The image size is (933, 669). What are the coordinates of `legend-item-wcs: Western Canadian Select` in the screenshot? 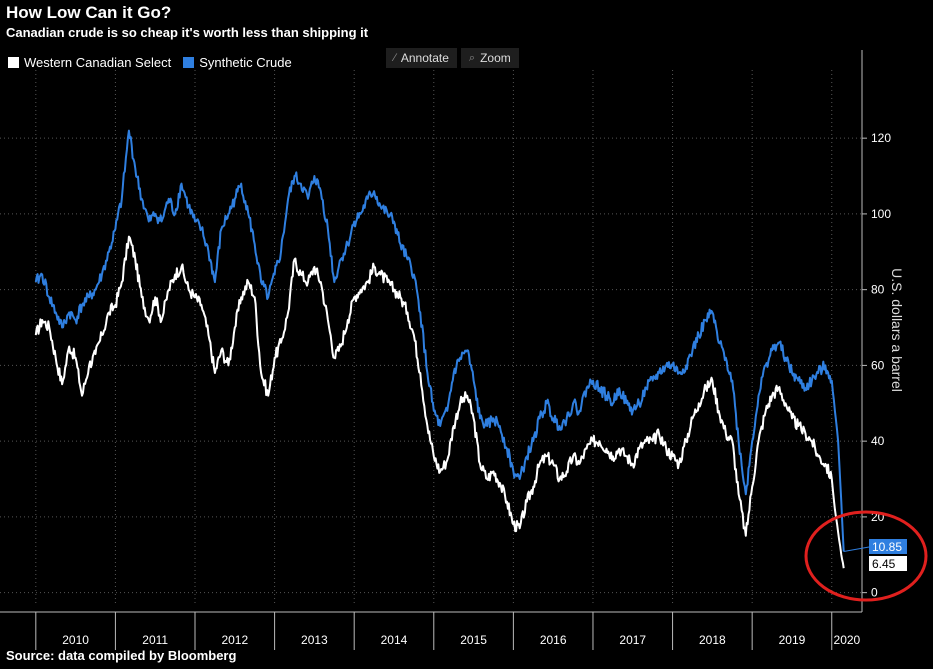 It's located at (89, 62).